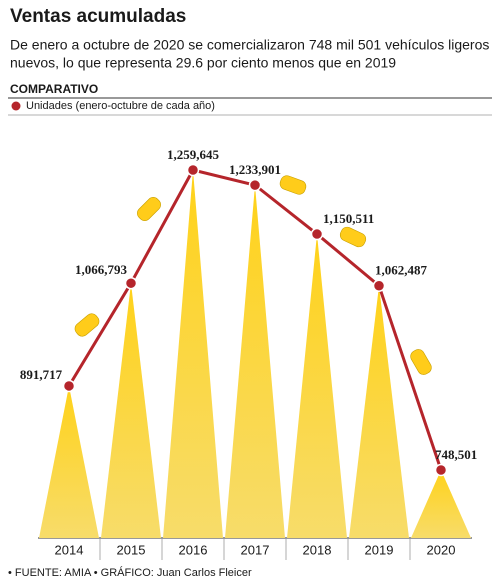  I want to click on data-label: 891,717, so click(41, 374).